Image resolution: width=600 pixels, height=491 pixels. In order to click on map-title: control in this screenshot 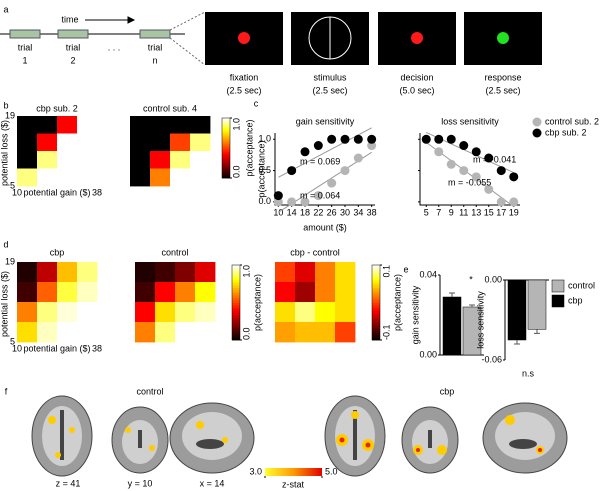, I will do `click(174, 252)`.